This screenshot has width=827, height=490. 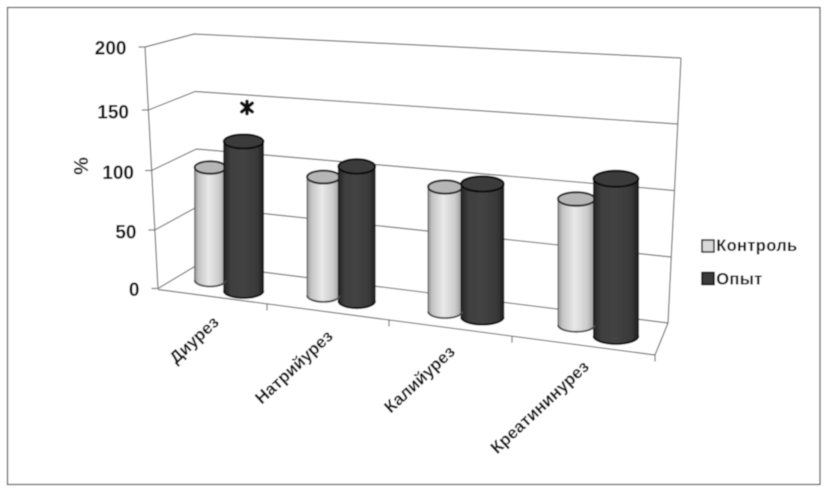 What do you see at coordinates (118, 173) in the screenshot?
I see `svg-text: 100` at bounding box center [118, 173].